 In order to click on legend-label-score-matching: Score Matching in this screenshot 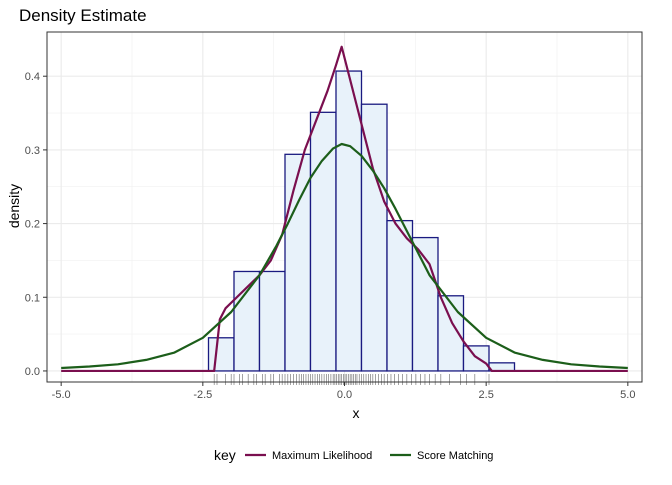, I will do `click(455, 456)`.